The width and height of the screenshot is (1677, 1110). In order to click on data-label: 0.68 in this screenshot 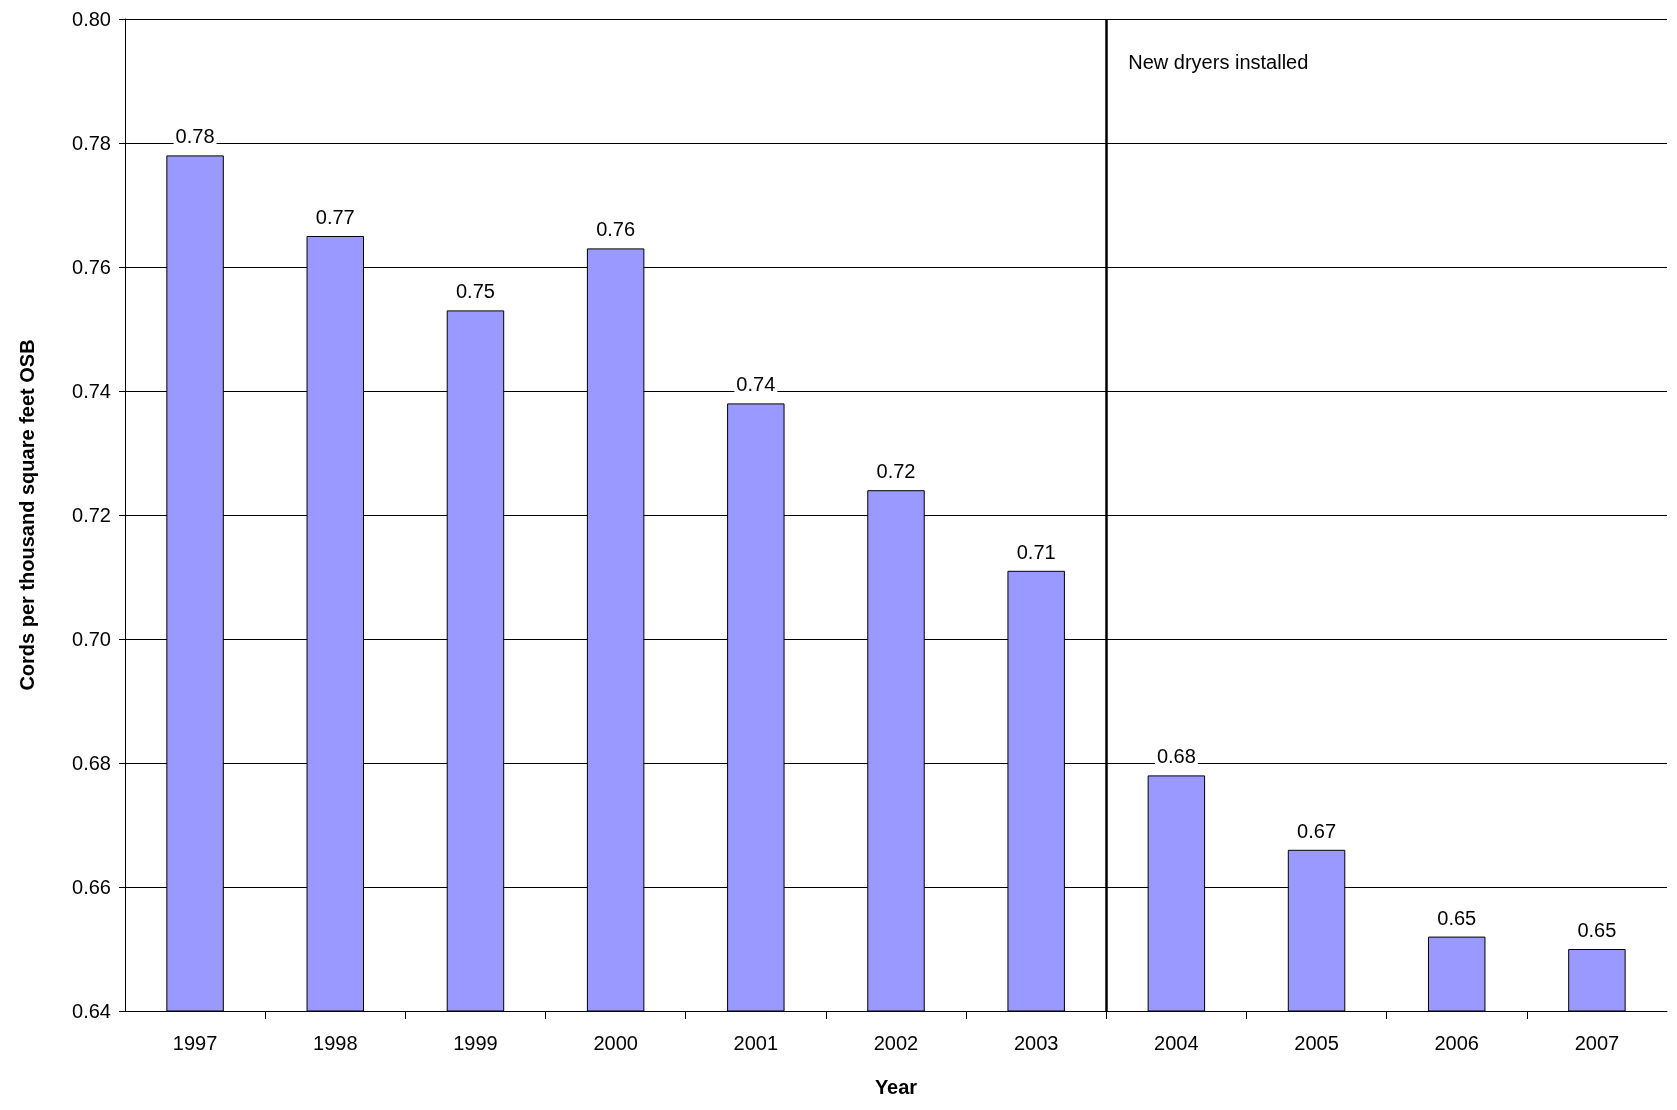, I will do `click(1176, 756)`.